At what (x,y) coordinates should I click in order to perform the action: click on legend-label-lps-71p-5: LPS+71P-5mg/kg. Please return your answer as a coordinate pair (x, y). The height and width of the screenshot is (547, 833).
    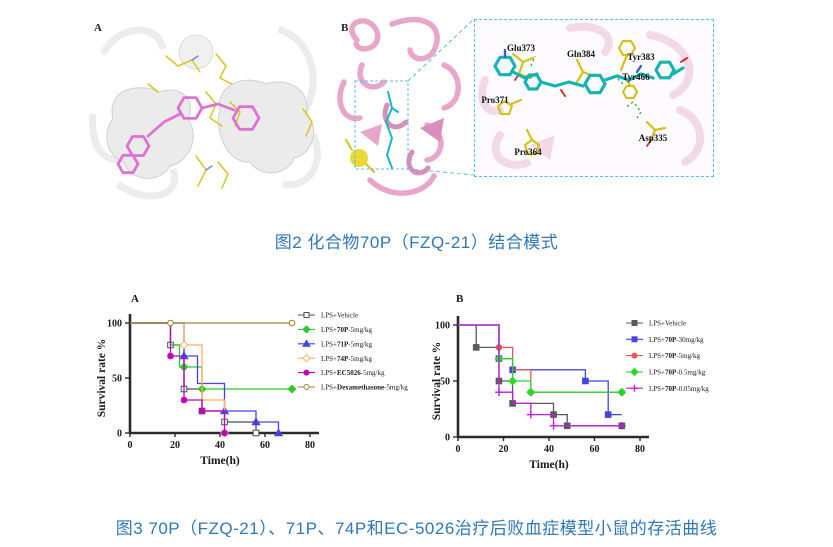
    Looking at the image, I should click on (347, 344).